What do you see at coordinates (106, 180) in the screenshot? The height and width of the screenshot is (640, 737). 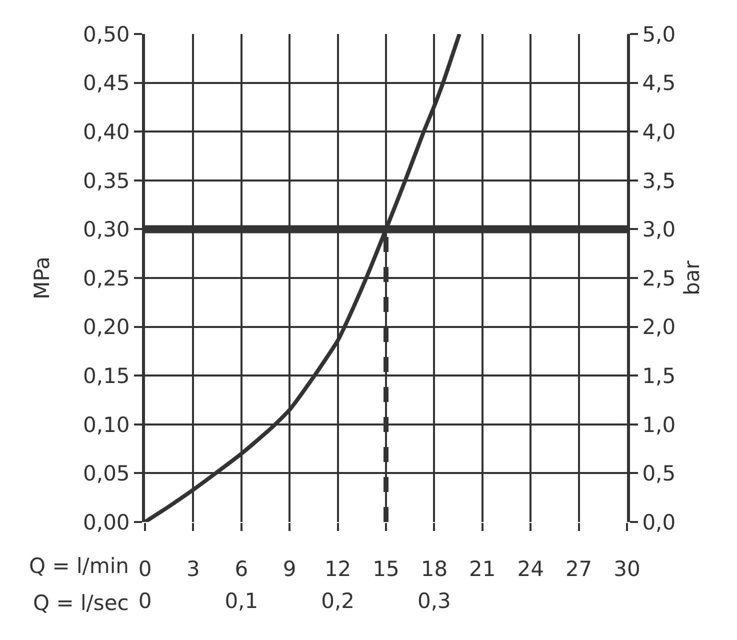 I see `y-tick-label: 0,35` at bounding box center [106, 180].